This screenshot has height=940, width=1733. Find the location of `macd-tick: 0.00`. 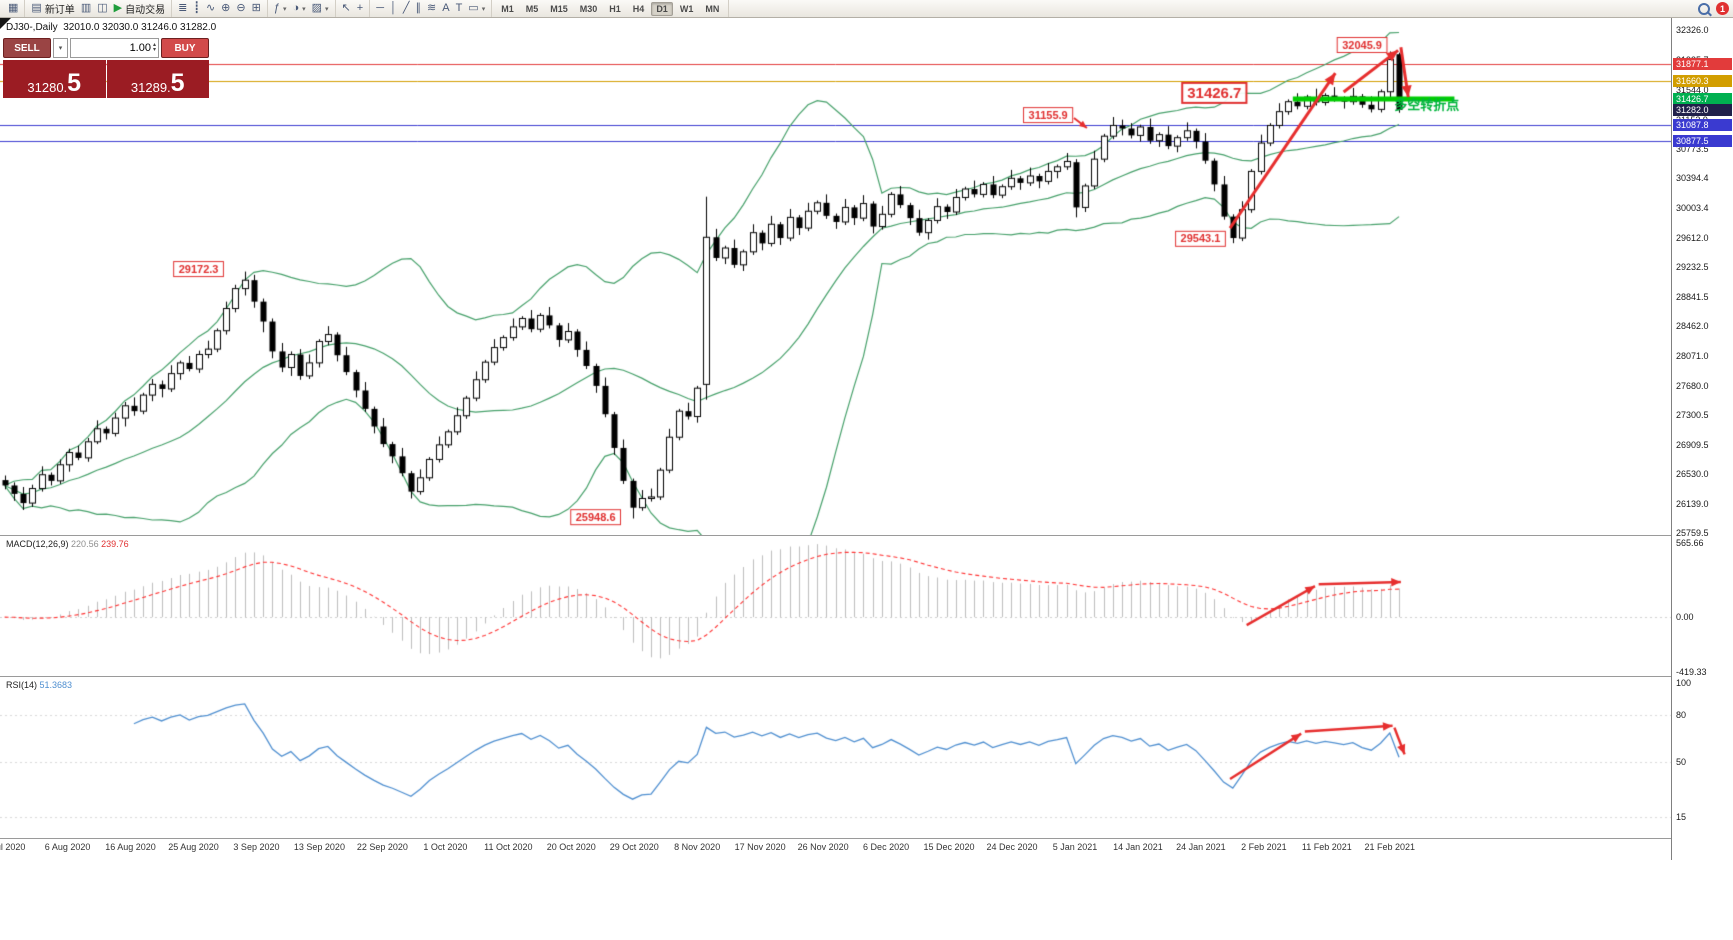

macd-tick: 0.00 is located at coordinates (1685, 617).